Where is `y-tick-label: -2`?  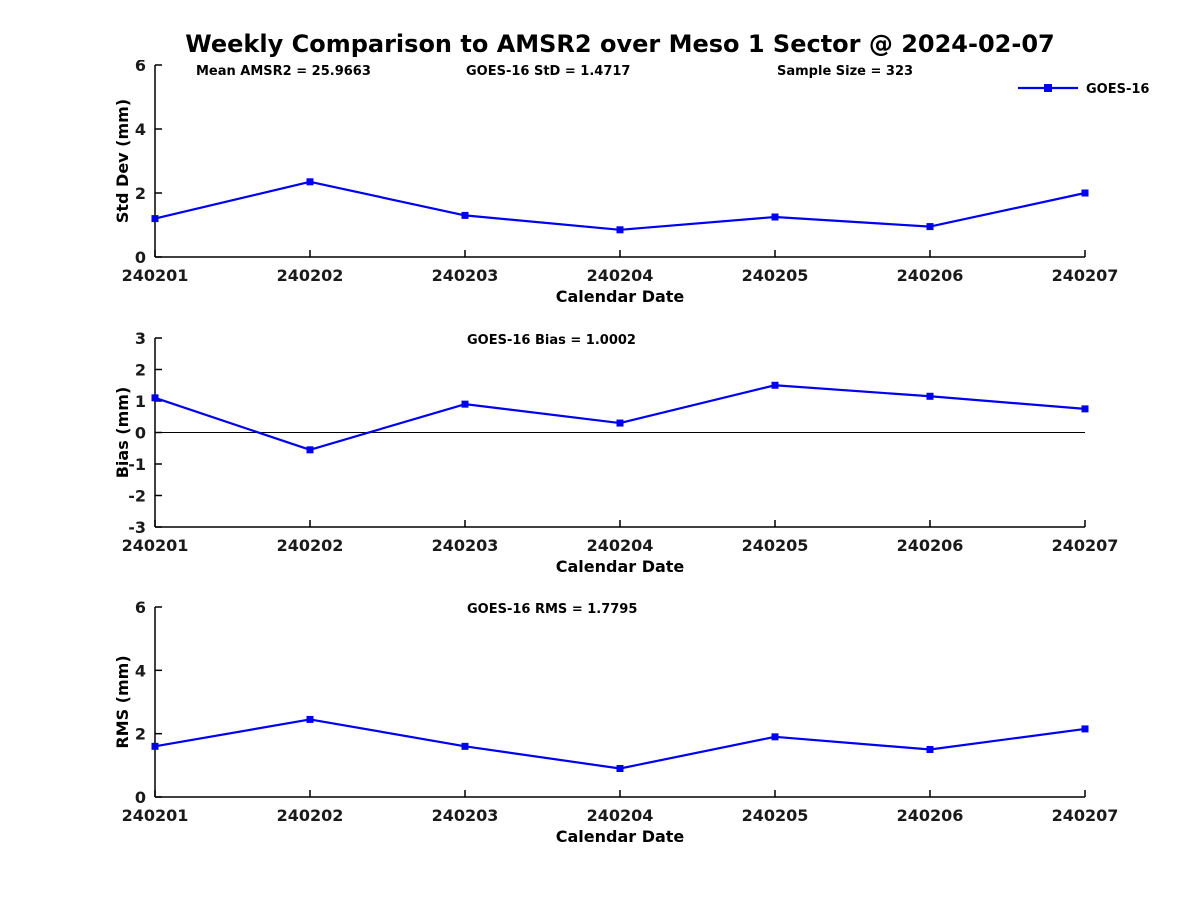
y-tick-label: -2 is located at coordinates (137, 496).